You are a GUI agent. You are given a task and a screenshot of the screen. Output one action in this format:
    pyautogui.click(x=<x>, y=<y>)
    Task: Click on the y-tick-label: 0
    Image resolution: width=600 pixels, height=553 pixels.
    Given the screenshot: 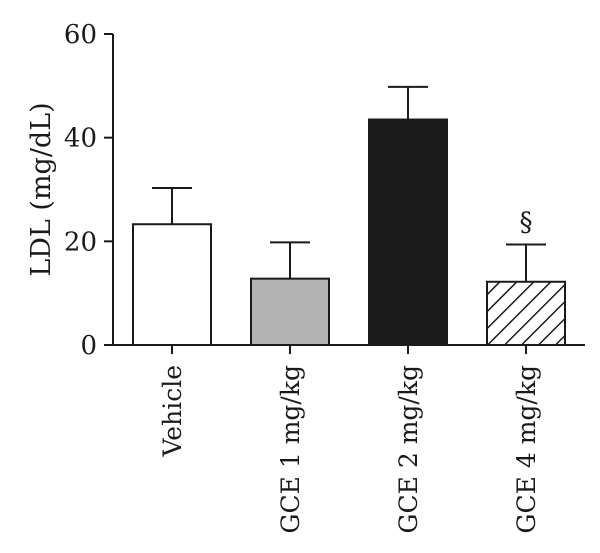 What is the action you would take?
    pyautogui.click(x=88, y=346)
    